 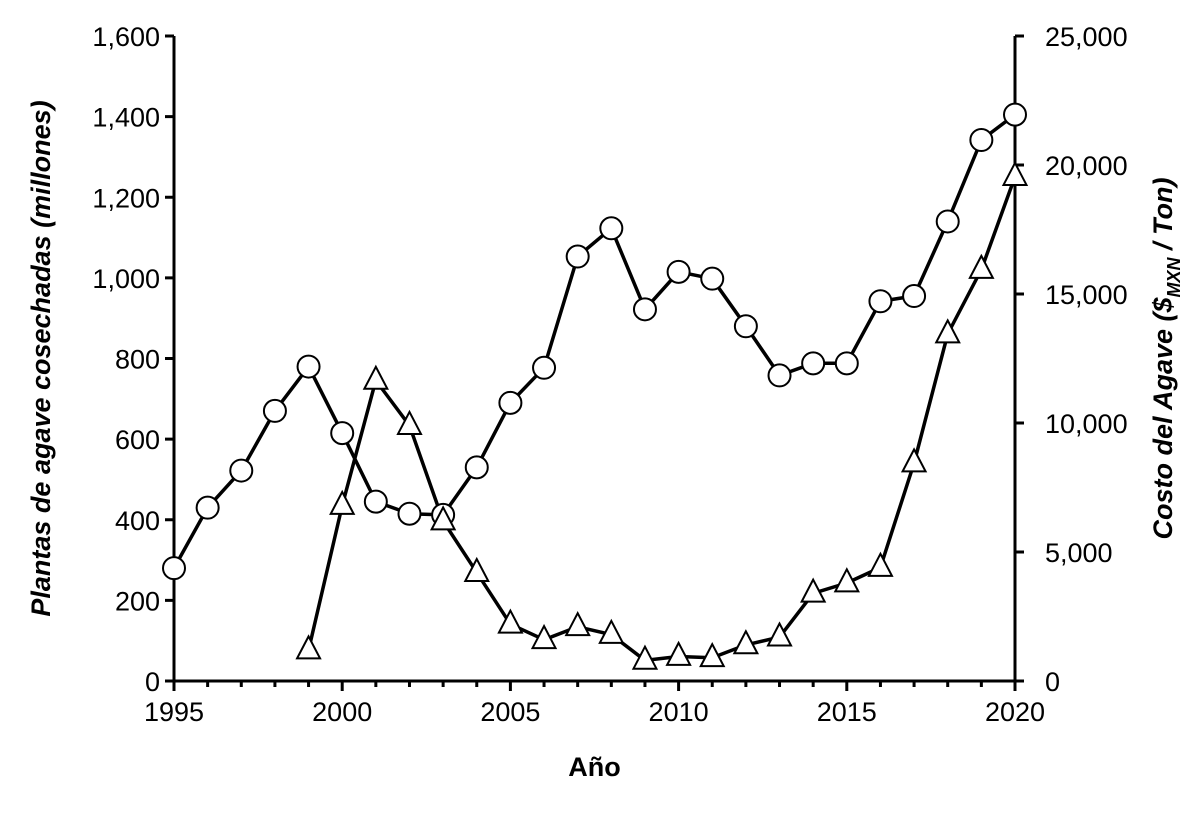 What do you see at coordinates (1052, 682) in the screenshot?
I see `right-y-tick-label: 0` at bounding box center [1052, 682].